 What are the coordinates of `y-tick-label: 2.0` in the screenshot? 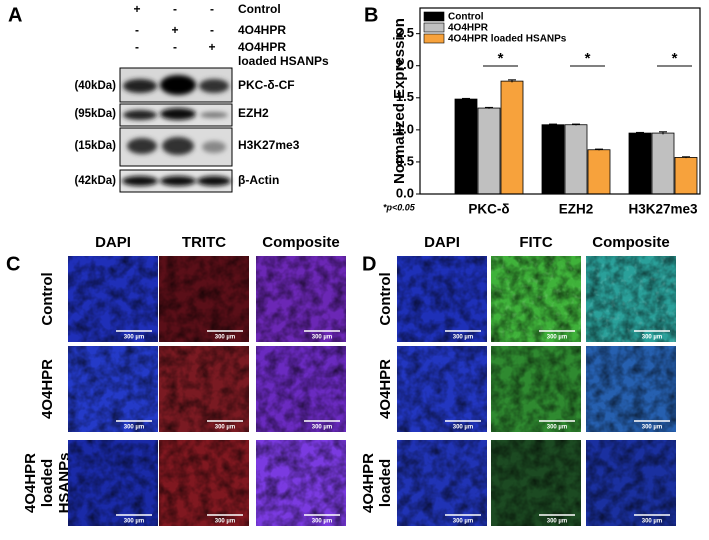 It's located at (405, 64).